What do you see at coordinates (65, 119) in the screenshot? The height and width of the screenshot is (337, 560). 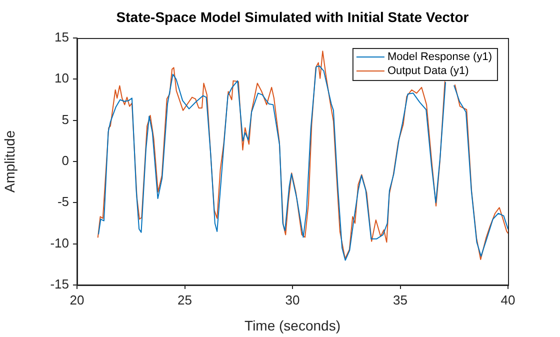 I see `y-tick-label: 5` at bounding box center [65, 119].